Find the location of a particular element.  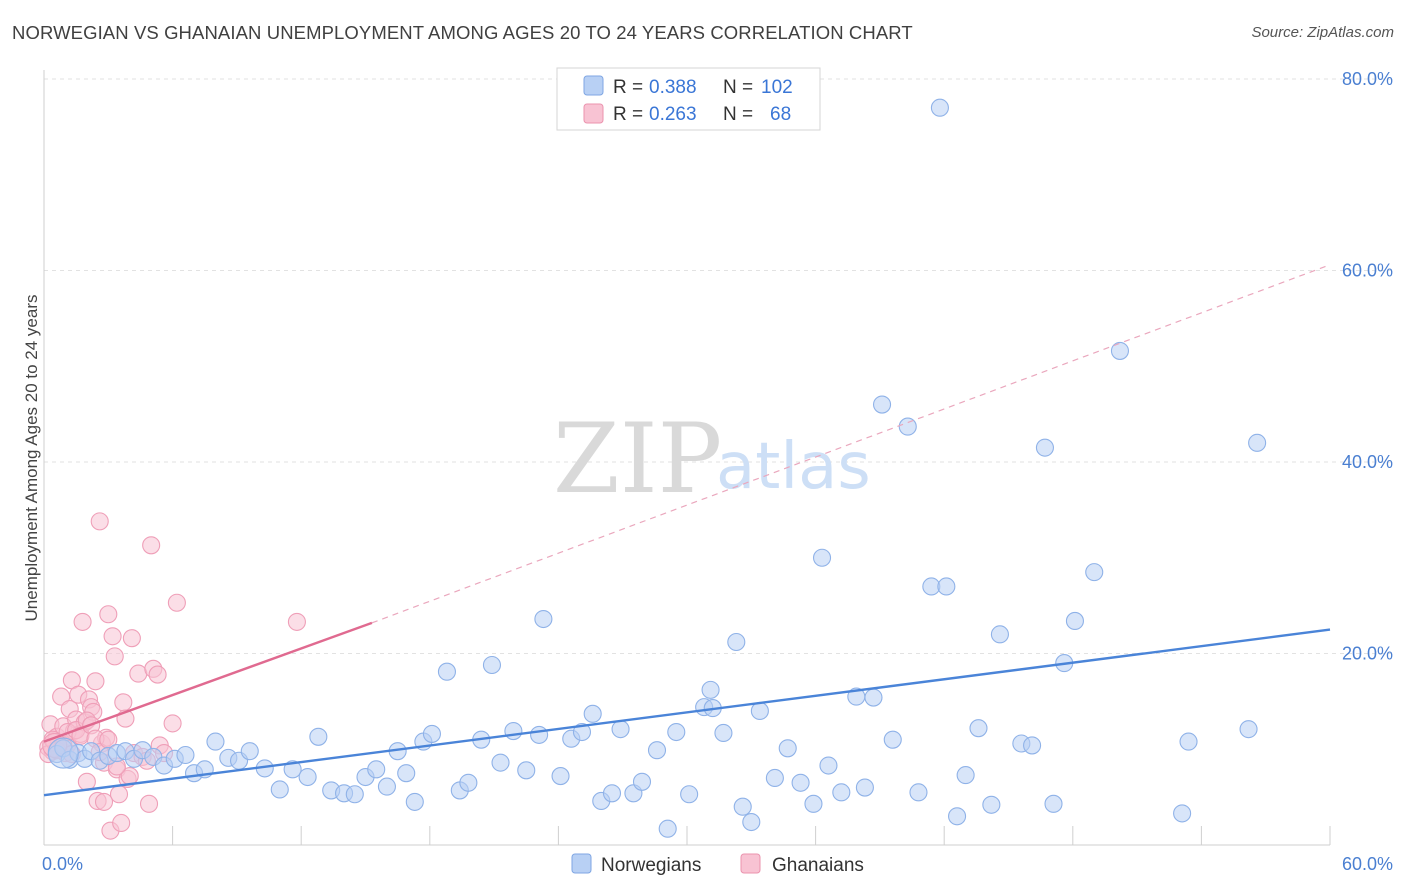

bottom-legend-label-norwegians: Norwegians is located at coordinates (651, 865).